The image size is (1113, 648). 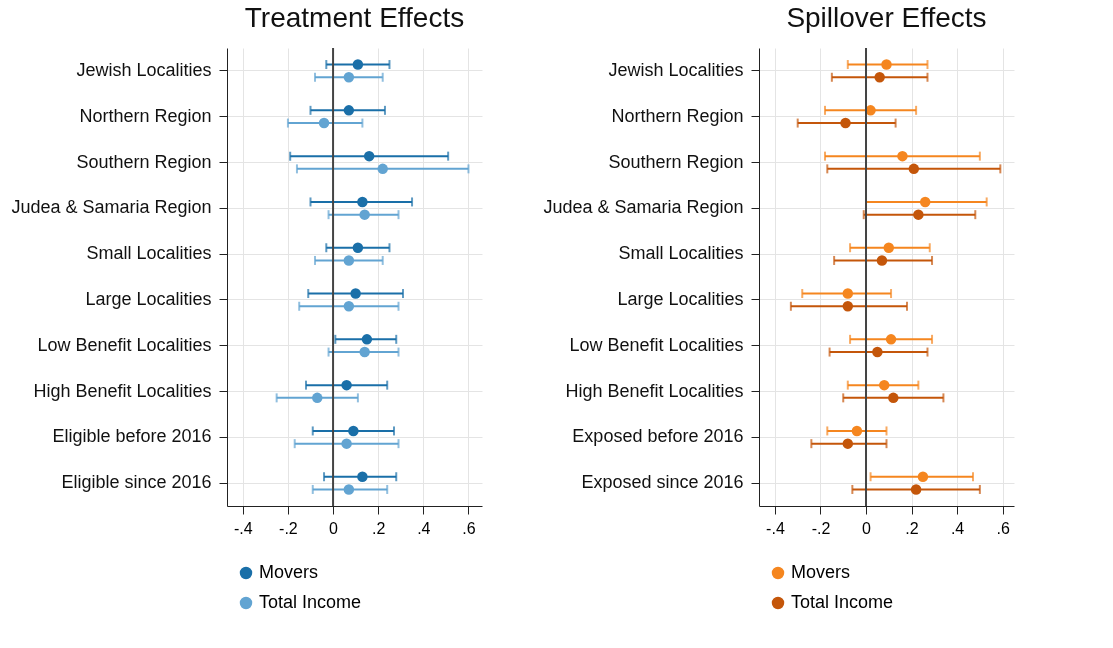 What do you see at coordinates (132, 436) in the screenshot?
I see `y-tick-label: Eligible before 2016` at bounding box center [132, 436].